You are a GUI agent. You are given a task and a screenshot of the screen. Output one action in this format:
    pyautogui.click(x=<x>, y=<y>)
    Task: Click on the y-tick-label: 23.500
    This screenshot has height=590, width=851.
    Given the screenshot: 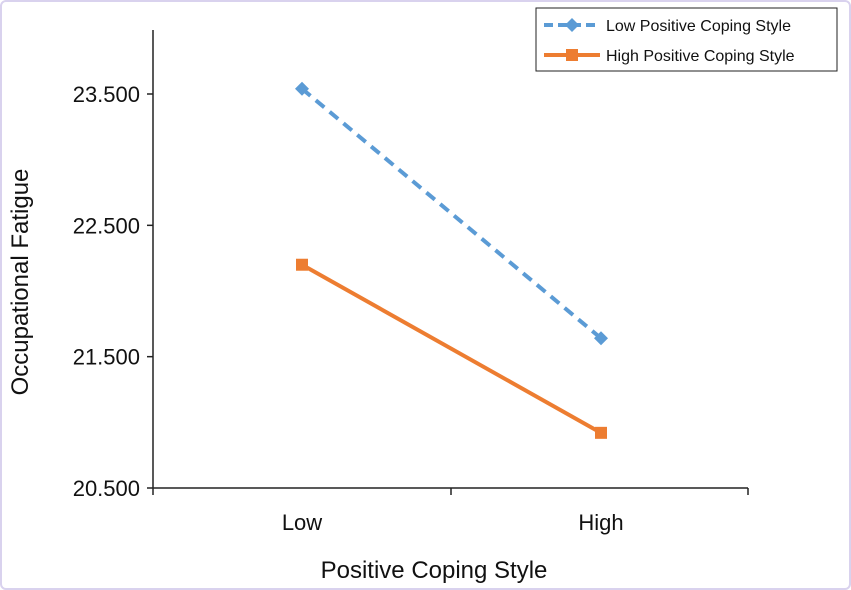 What is the action you would take?
    pyautogui.click(x=106, y=94)
    